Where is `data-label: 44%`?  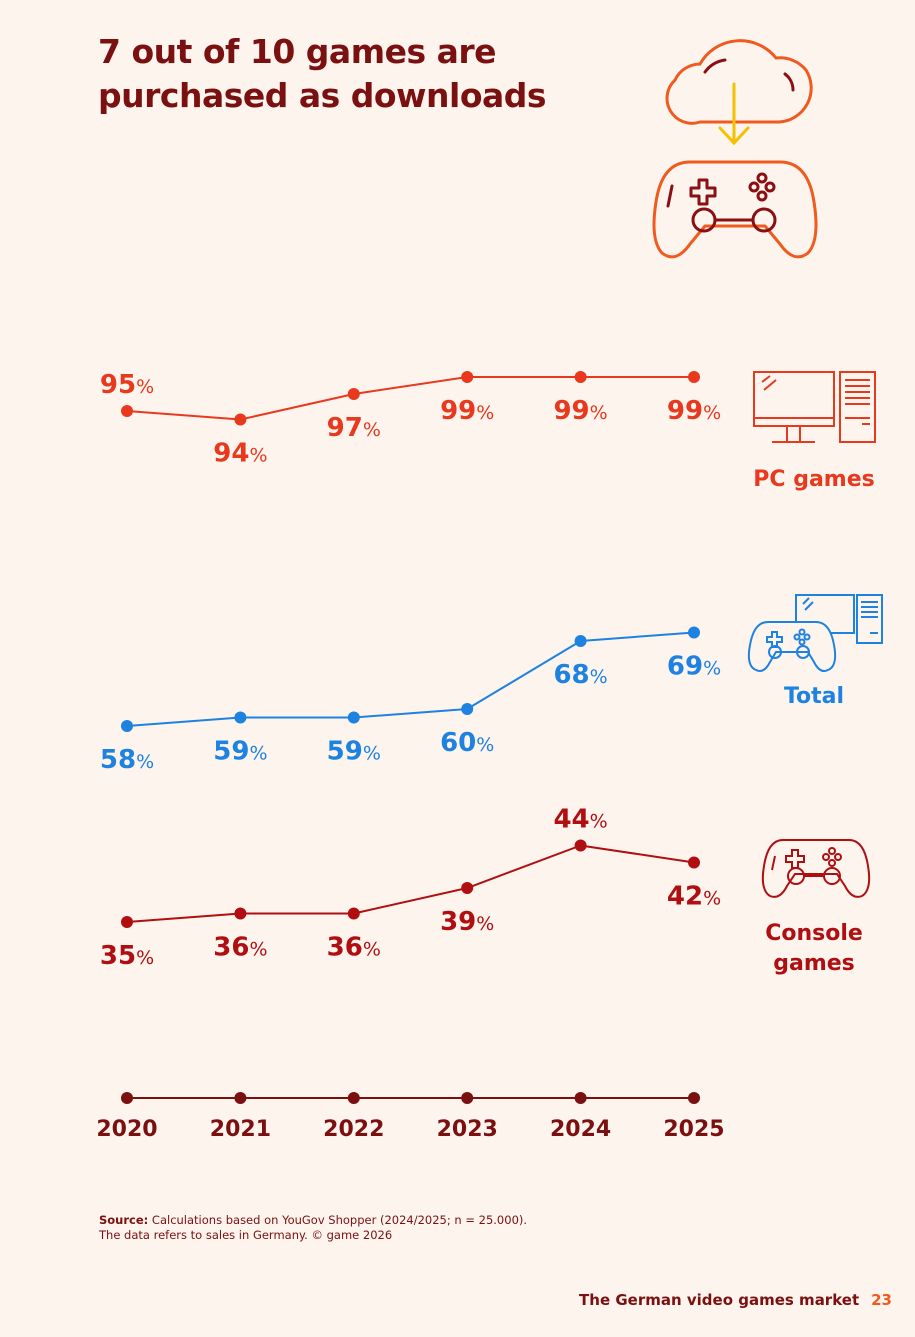
data-label: 44% is located at coordinates (580, 820).